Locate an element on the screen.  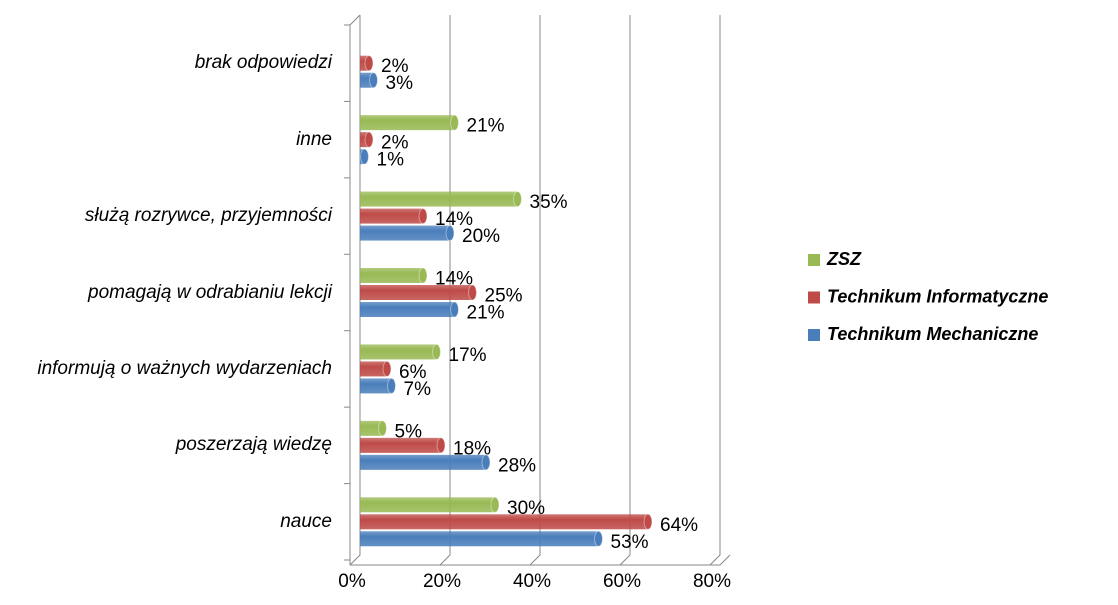
value-label: 6% is located at coordinates (413, 372).